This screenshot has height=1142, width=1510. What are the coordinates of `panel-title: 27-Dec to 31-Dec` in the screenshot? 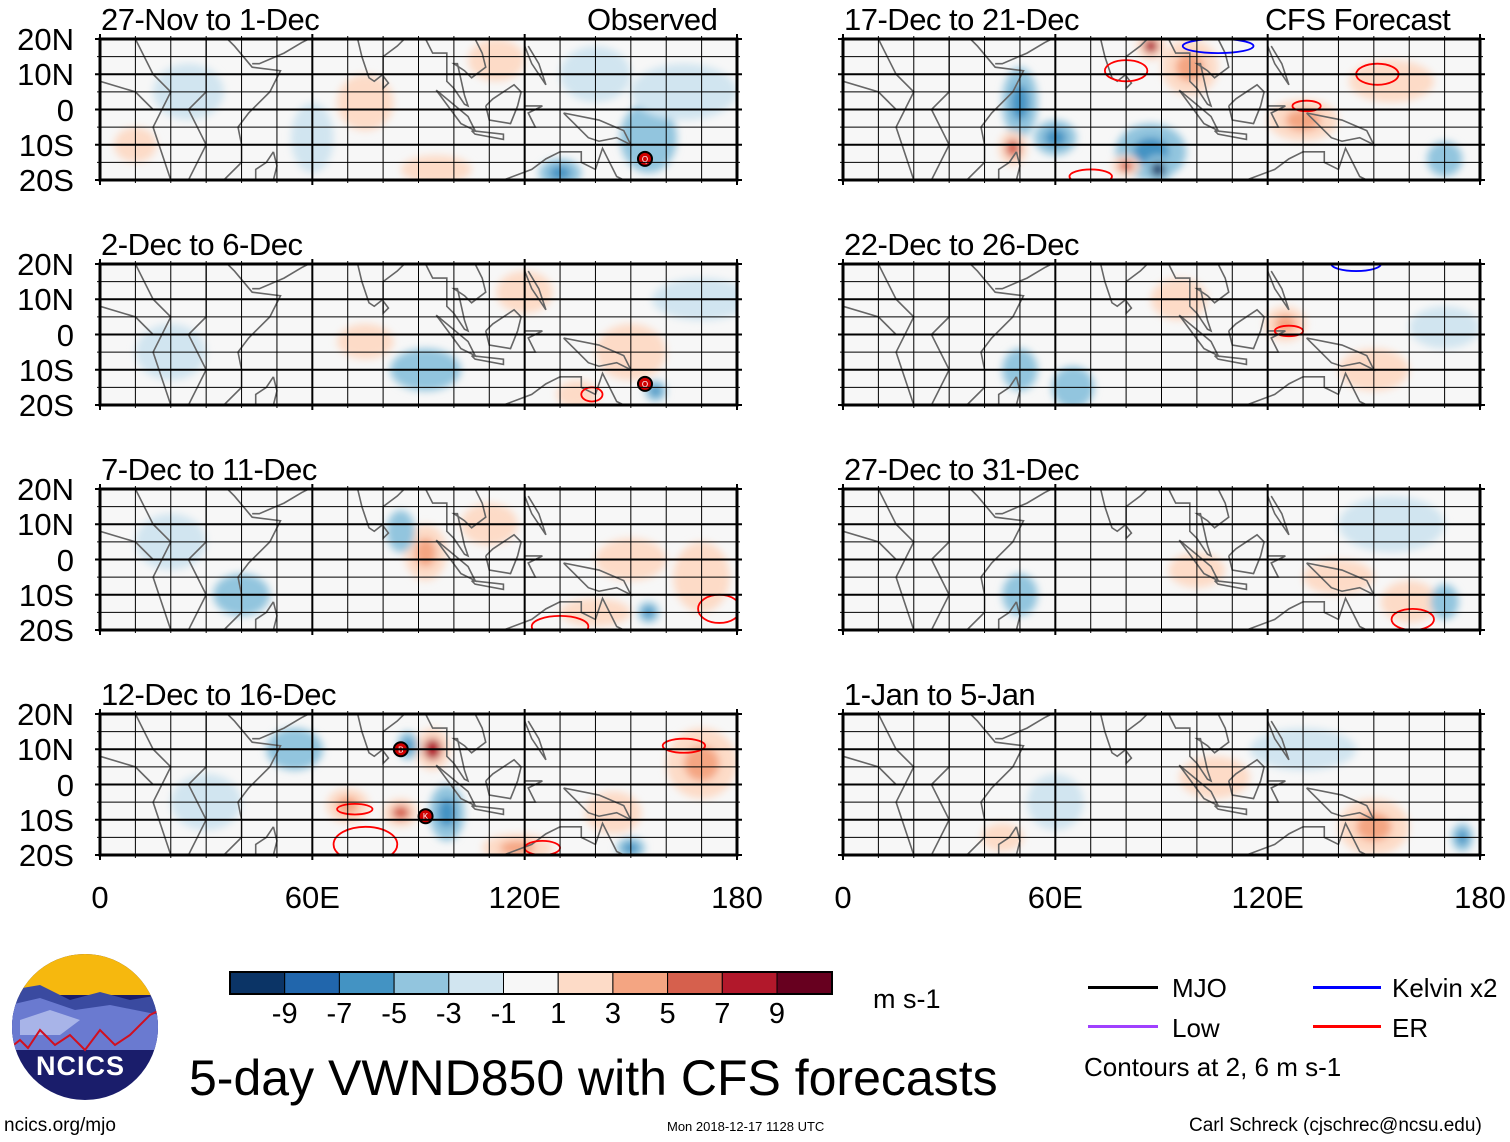 It's located at (961, 469).